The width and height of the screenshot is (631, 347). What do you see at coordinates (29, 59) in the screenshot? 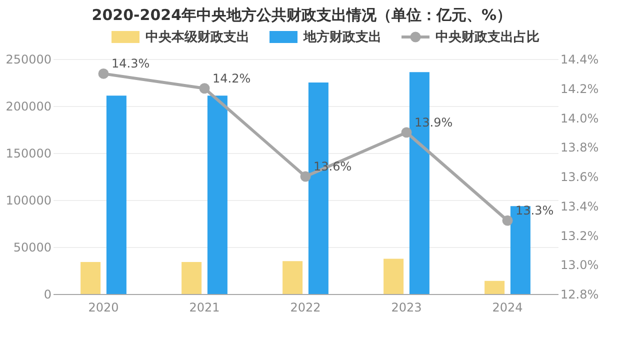
I see `y-tick-label: 250000` at bounding box center [29, 59].